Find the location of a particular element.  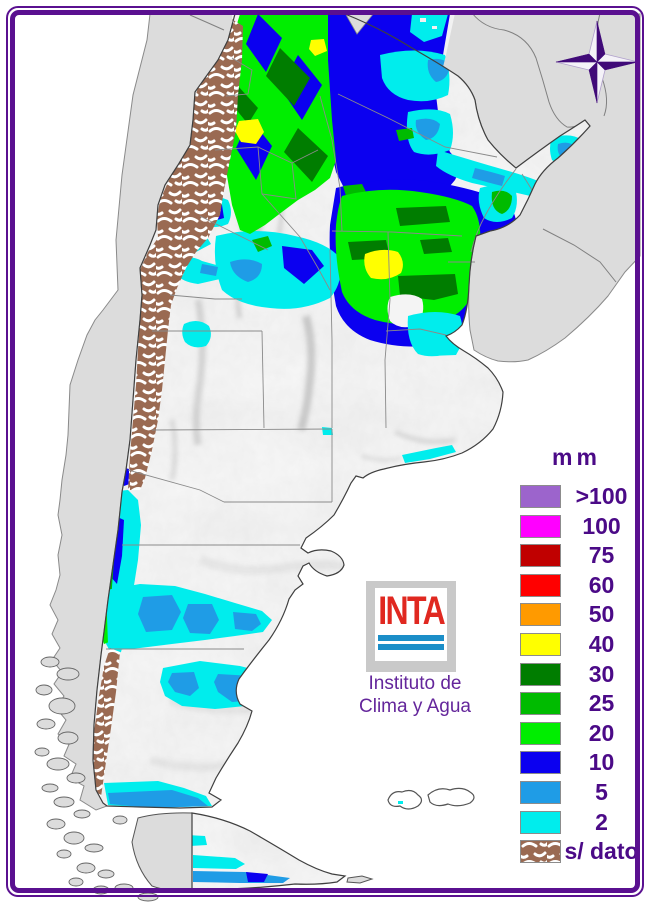

legend-row: 5 is located at coordinates (577, 791).